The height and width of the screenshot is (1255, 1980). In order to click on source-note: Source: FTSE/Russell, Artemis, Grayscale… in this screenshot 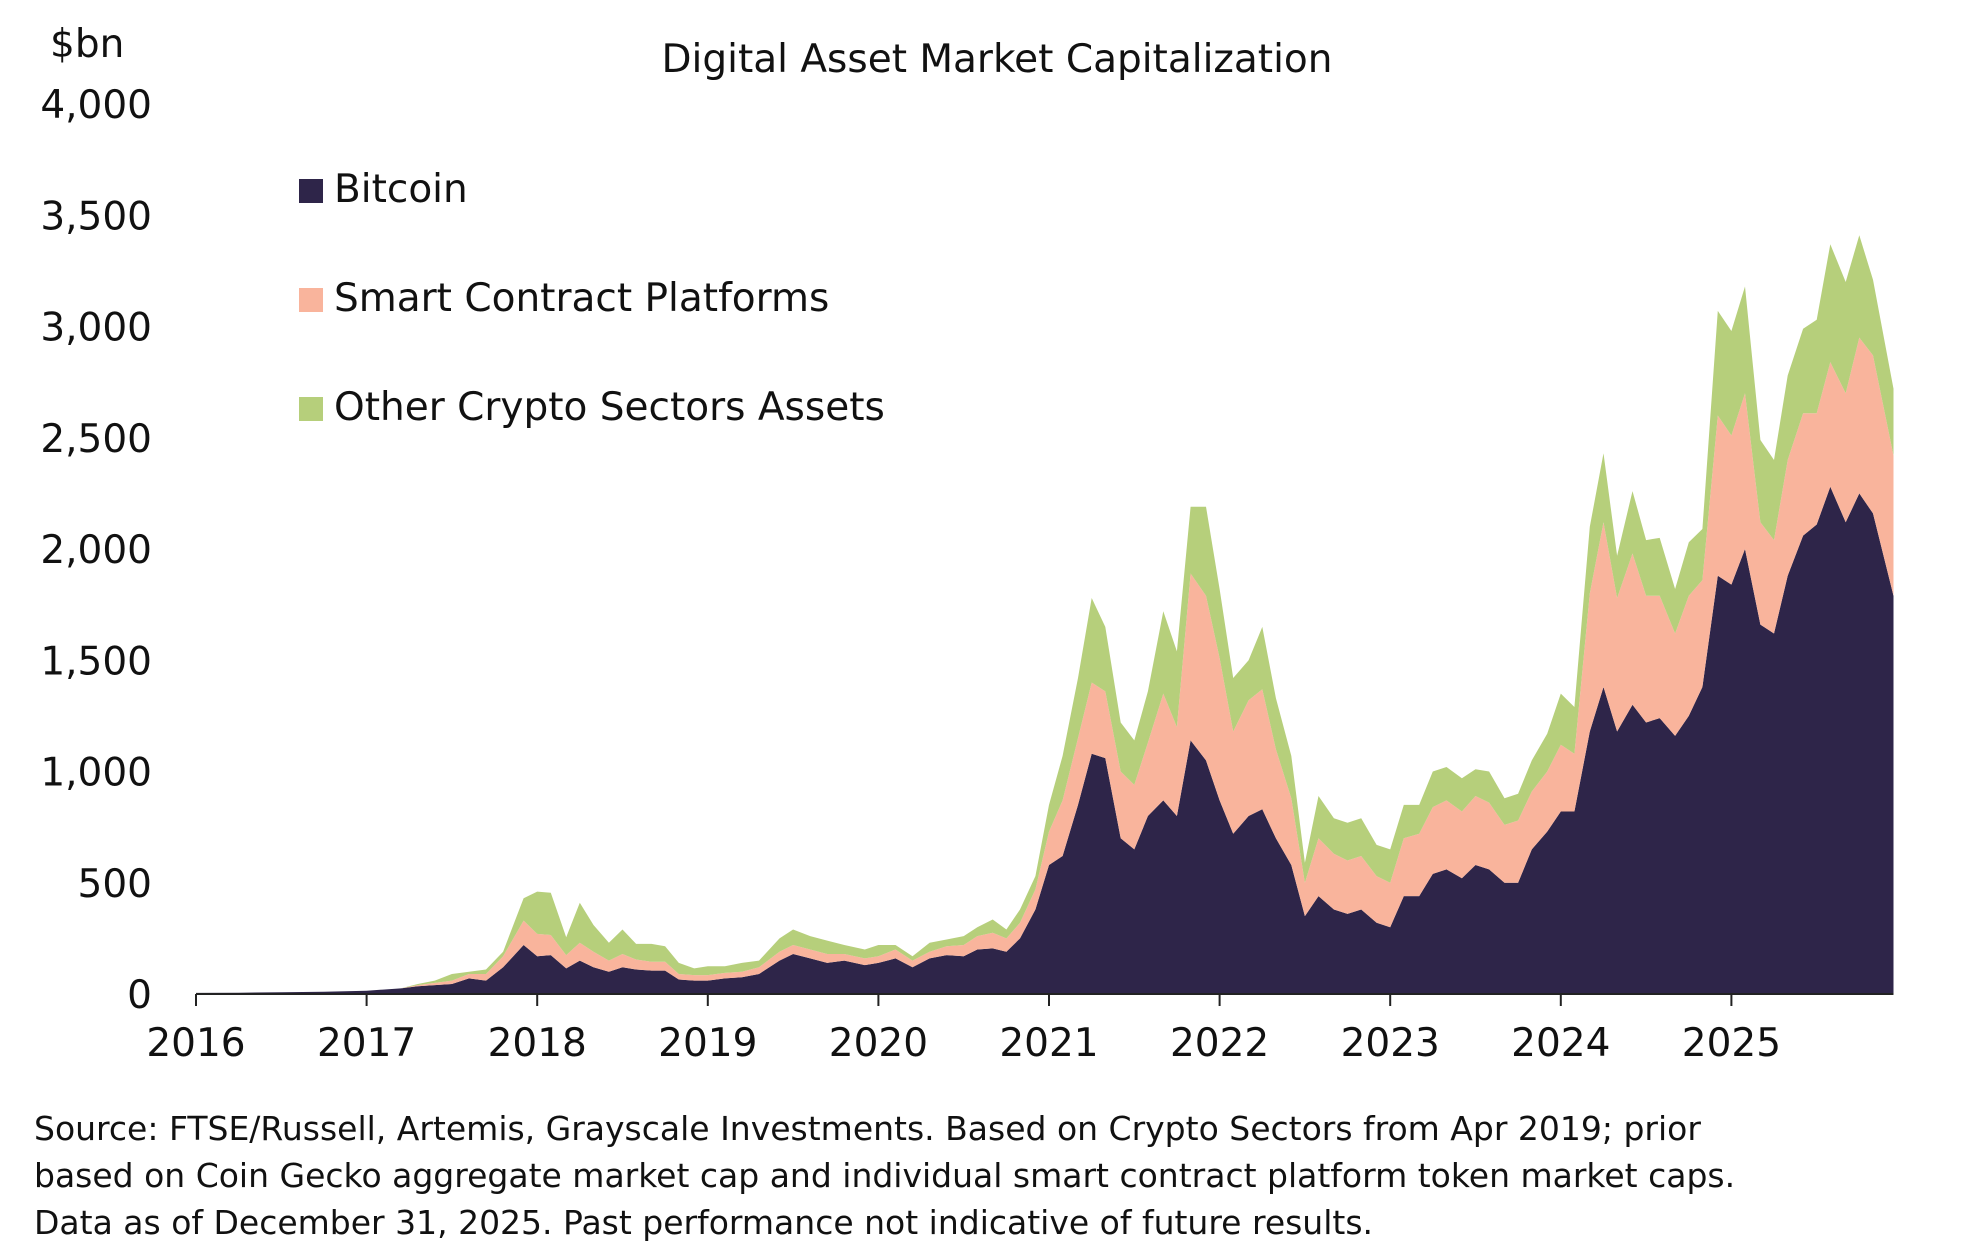, I will do `click(994, 1175)`.